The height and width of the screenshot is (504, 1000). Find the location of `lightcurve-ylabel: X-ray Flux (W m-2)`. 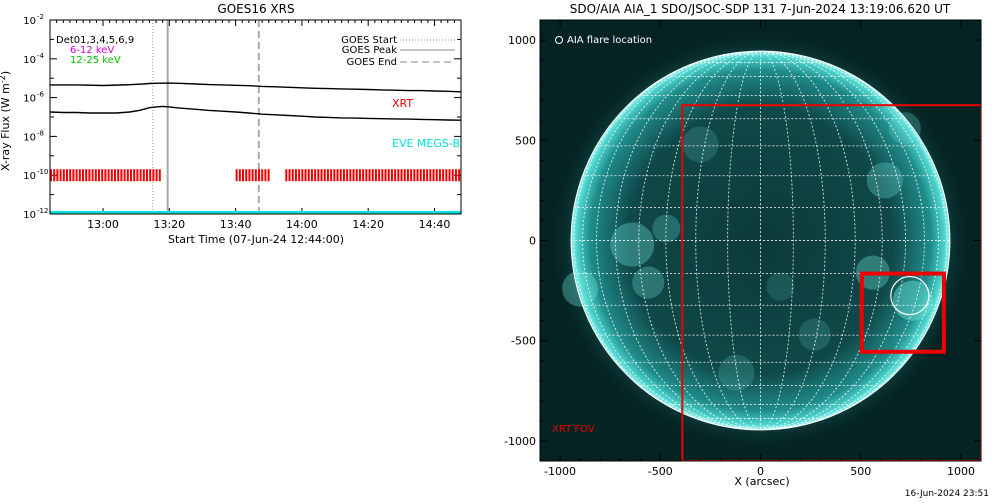

lightcurve-ylabel: X-ray Flux (W m-2) is located at coordinates (6, 121).